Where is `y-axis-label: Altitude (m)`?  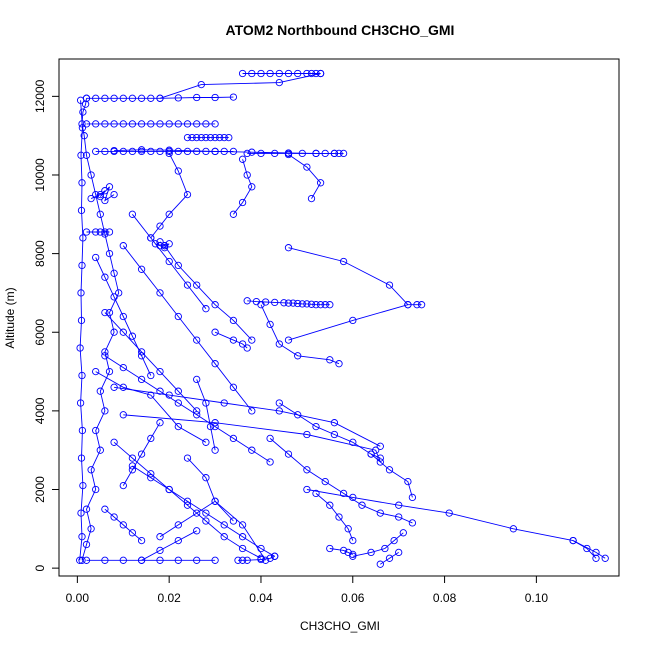 y-axis-label: Altitude (m) is located at coordinates (10, 317).